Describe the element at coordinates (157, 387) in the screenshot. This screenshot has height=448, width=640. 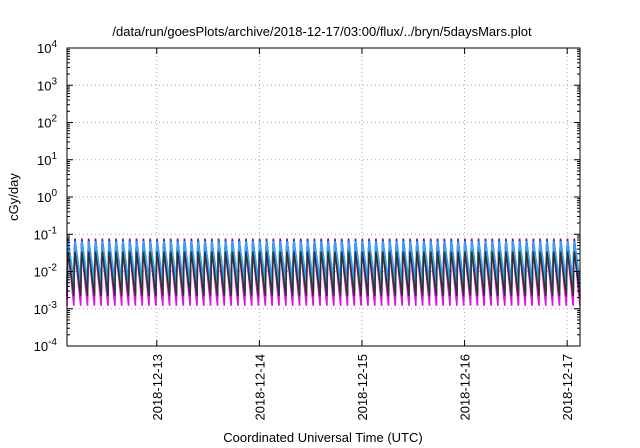
I see `x-tick-label: 2018-12-13` at that location.